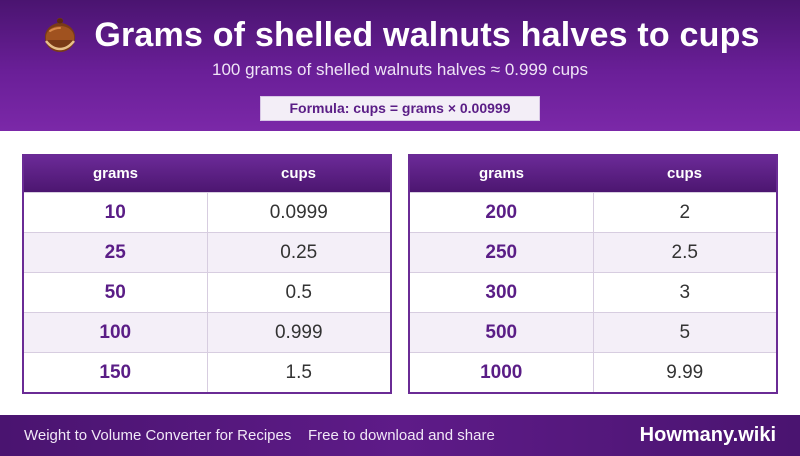 The height and width of the screenshot is (456, 800). I want to click on cups-cell: 9.99, so click(685, 372).